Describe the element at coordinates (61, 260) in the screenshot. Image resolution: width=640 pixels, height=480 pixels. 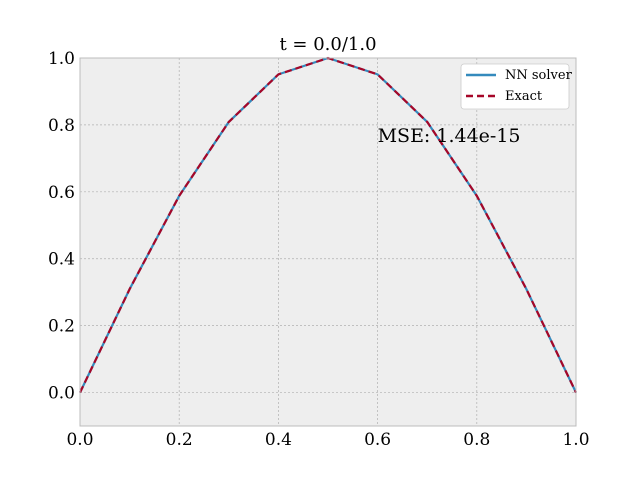
I see `y-tick-label: 0.4` at that location.